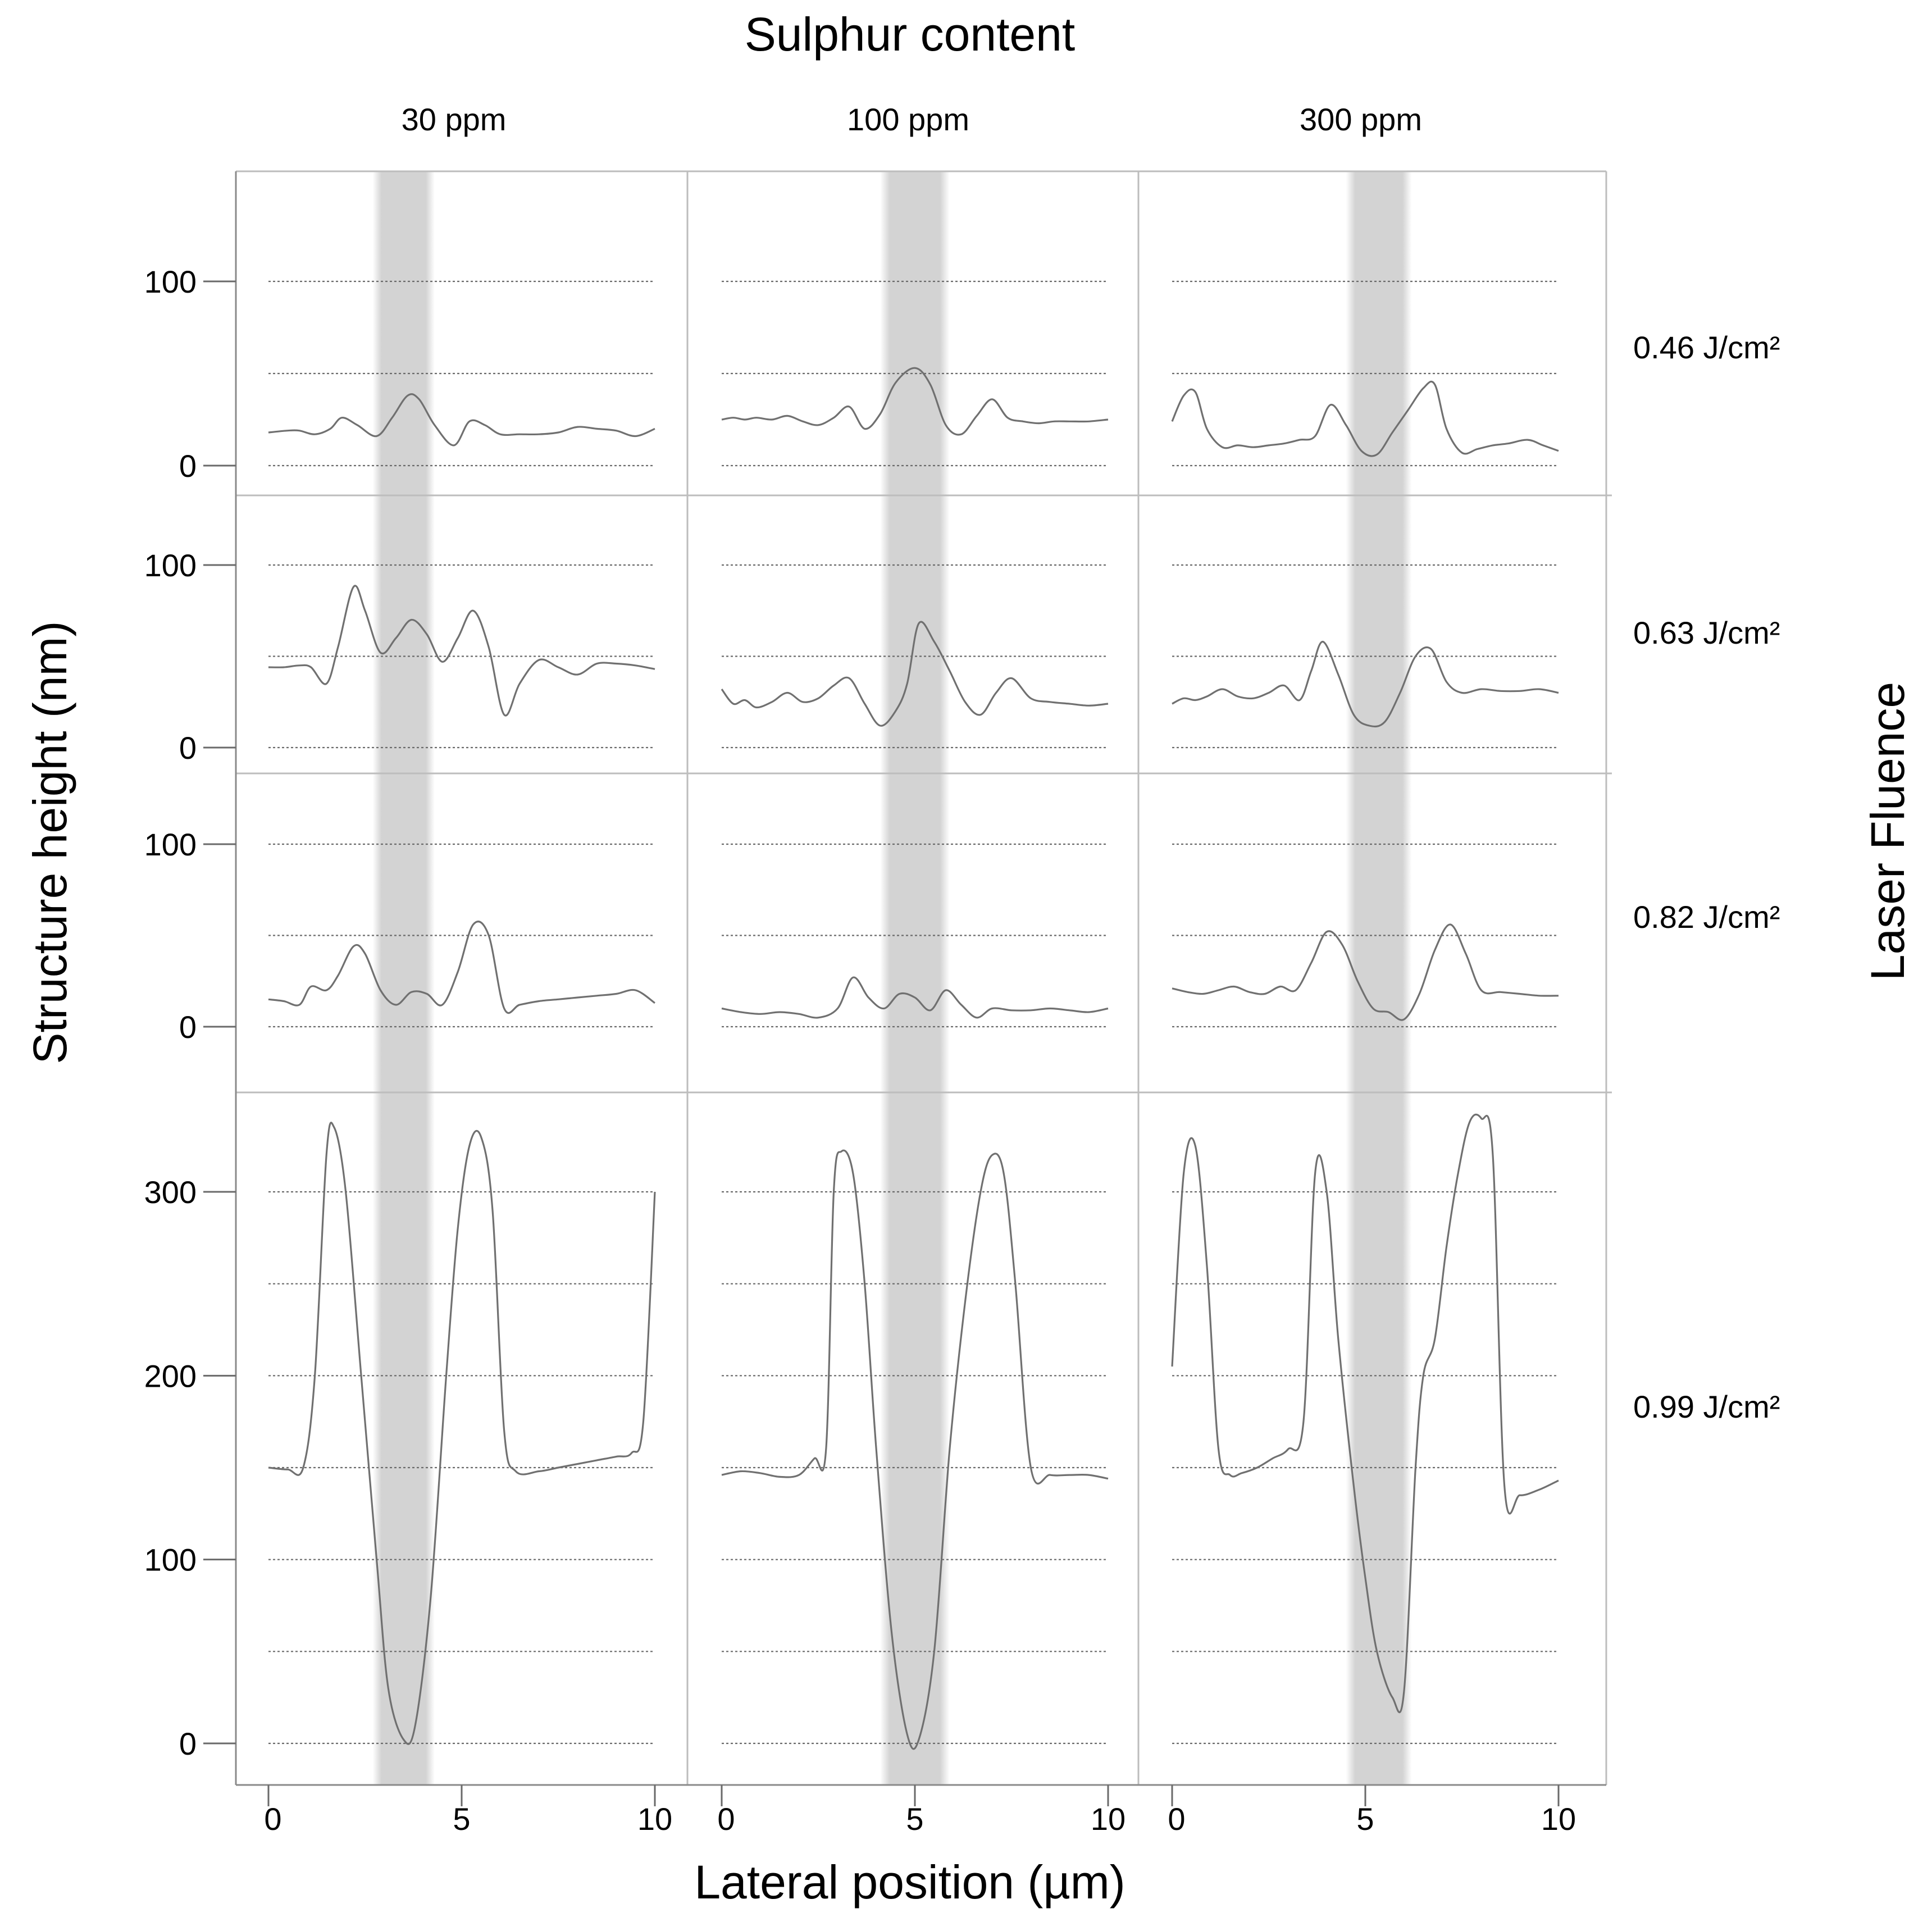  I want to click on y-tick-label: 300, so click(170, 1192).